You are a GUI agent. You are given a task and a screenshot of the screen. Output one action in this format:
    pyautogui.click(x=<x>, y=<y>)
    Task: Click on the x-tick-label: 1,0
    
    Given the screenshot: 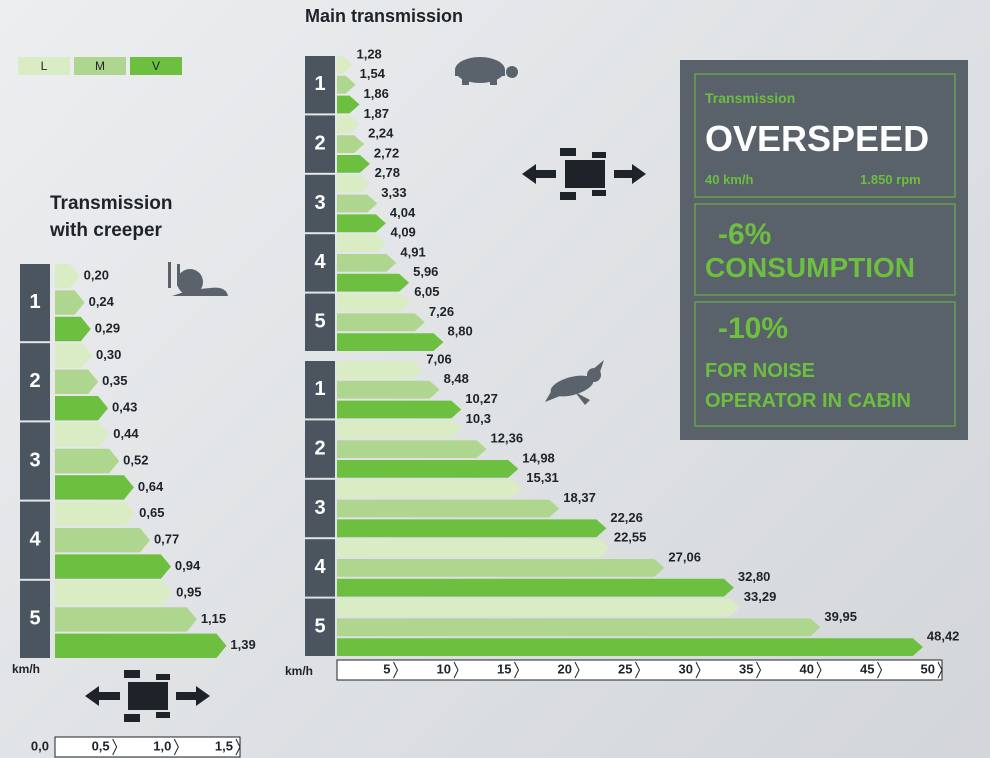 What is the action you would take?
    pyautogui.click(x=162, y=745)
    